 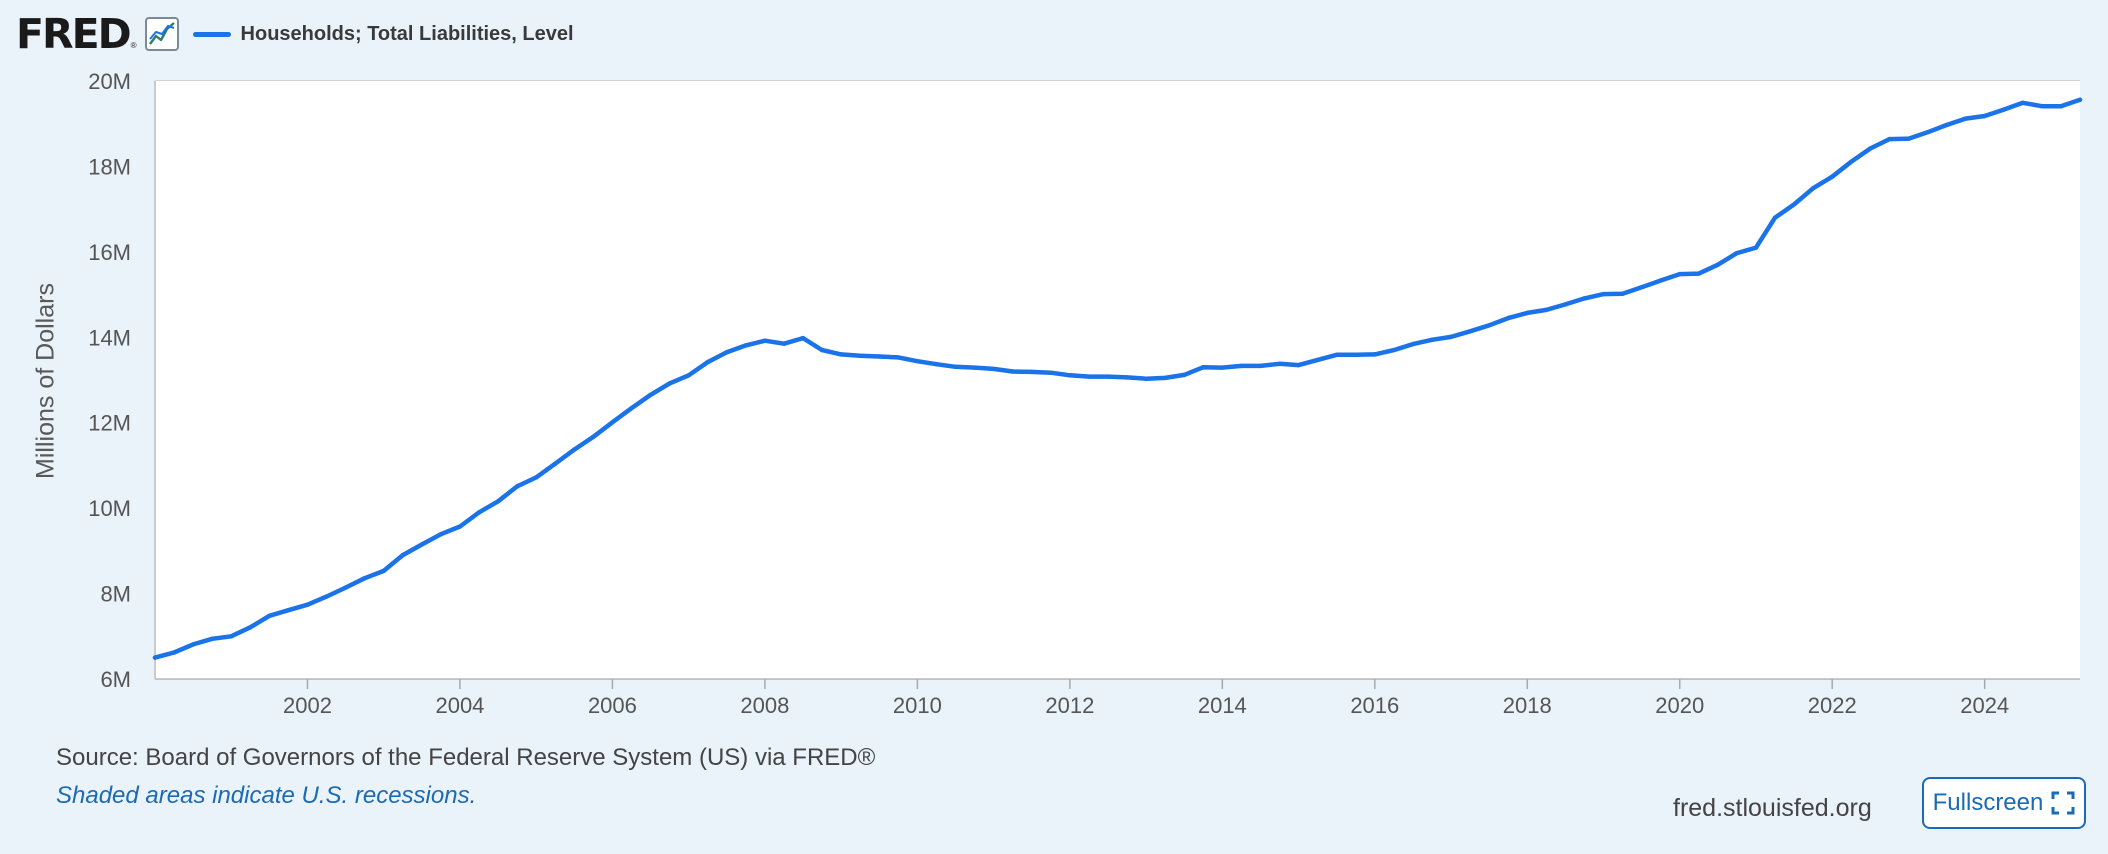 What do you see at coordinates (109, 508) in the screenshot?
I see `y-tick-label: 10M` at bounding box center [109, 508].